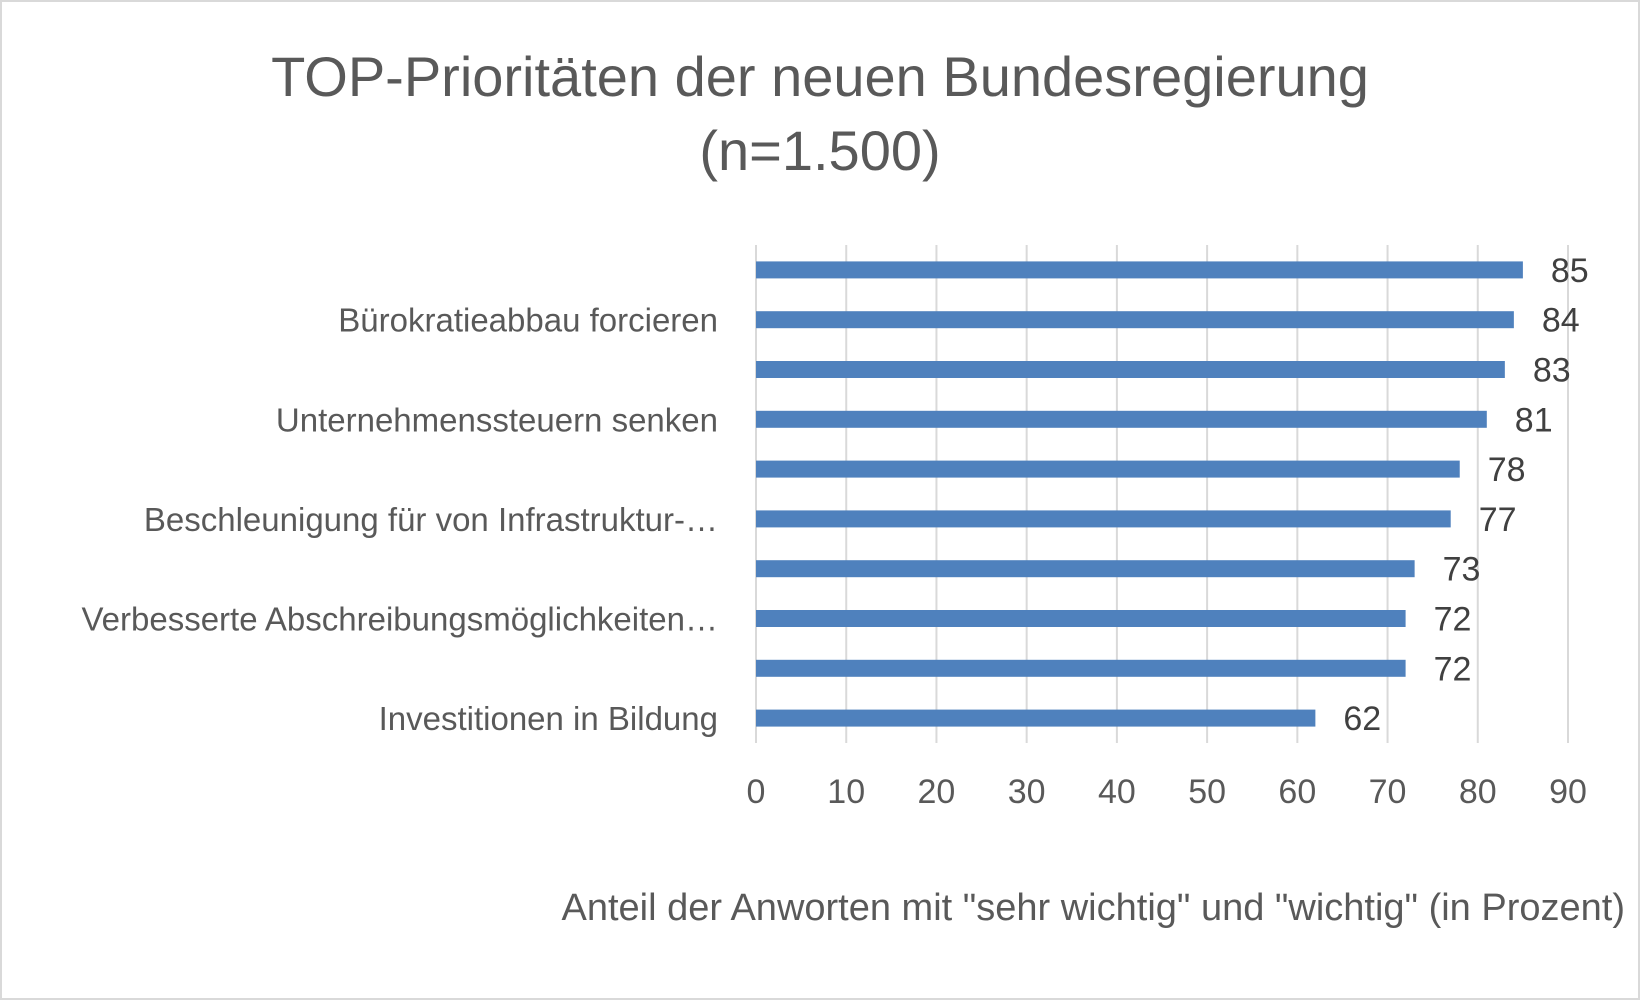 The width and height of the screenshot is (1640, 1000). I want to click on x-tick-label: 30, so click(1027, 792).